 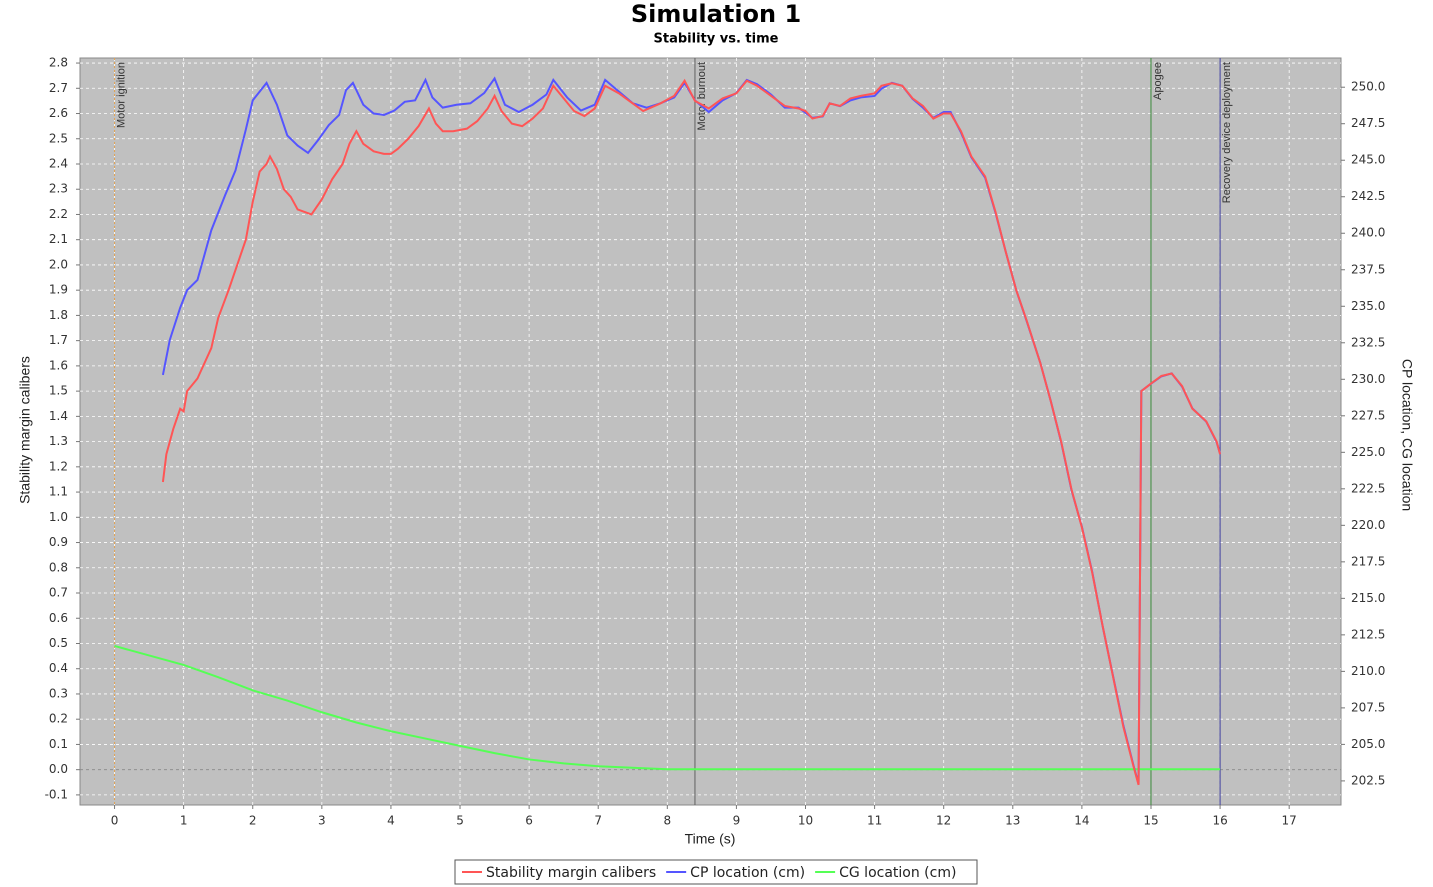 What do you see at coordinates (897, 873) in the screenshot?
I see `legend-label: CG location (cm)` at bounding box center [897, 873].